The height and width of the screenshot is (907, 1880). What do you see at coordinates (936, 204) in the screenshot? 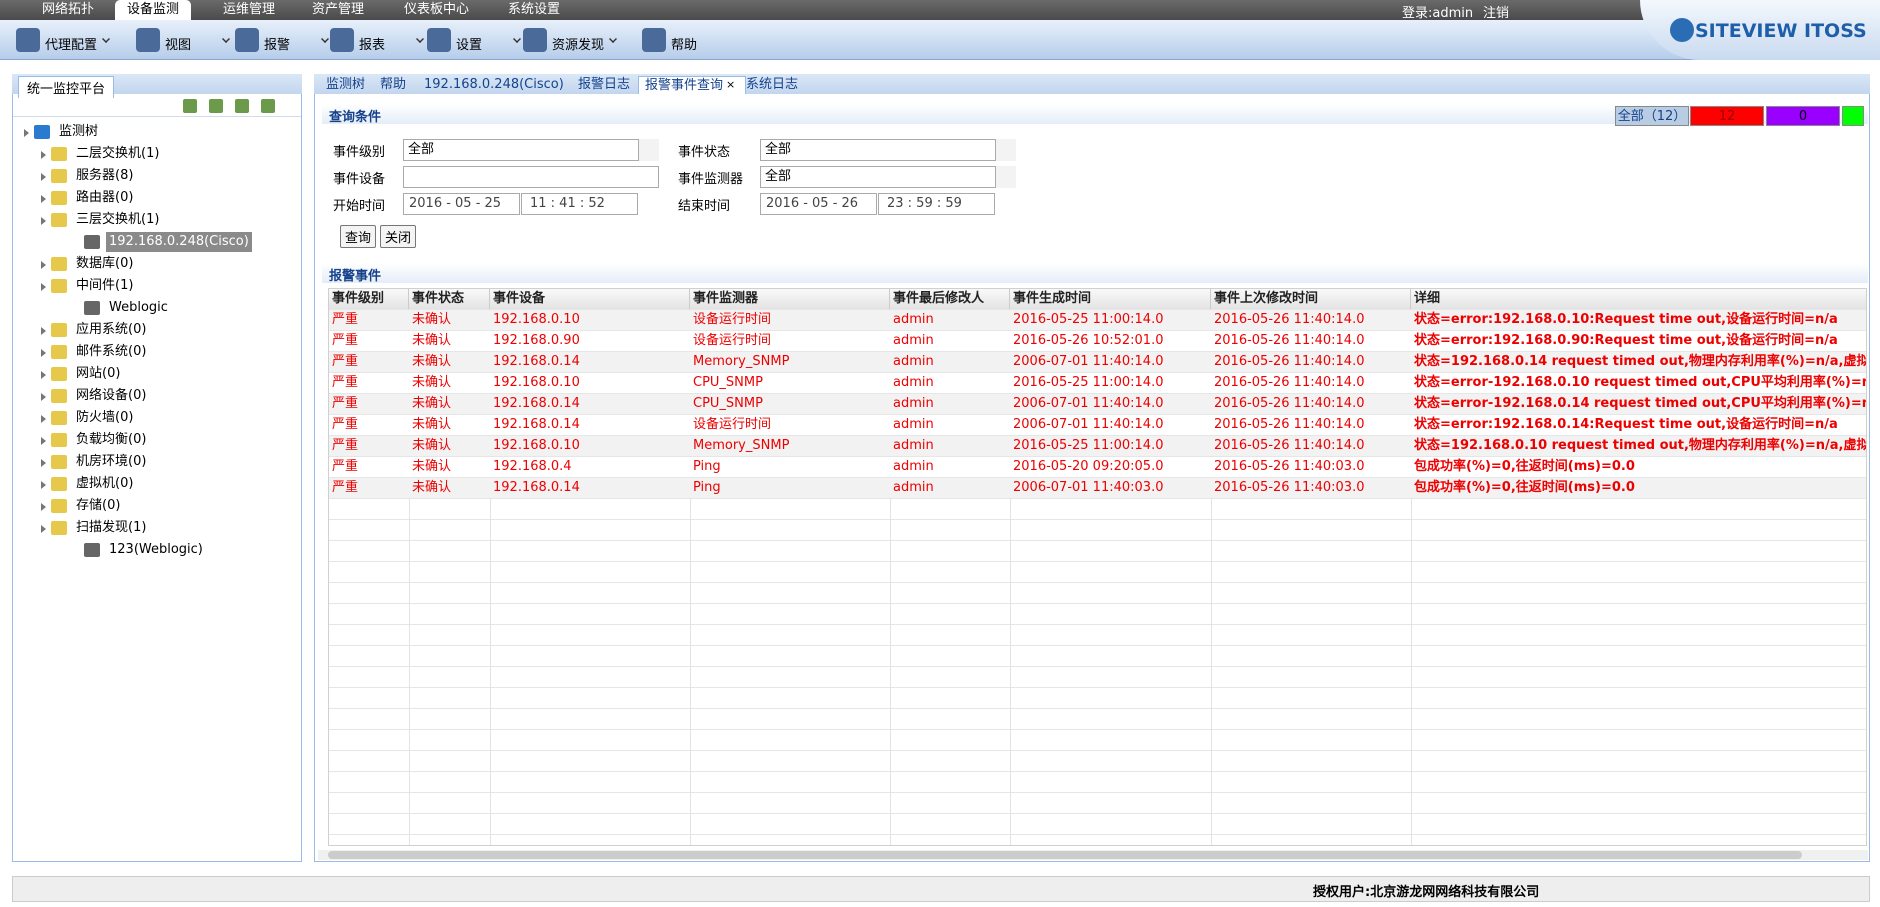
I see `time-input: 23 : 59 : 59` at bounding box center [936, 204].